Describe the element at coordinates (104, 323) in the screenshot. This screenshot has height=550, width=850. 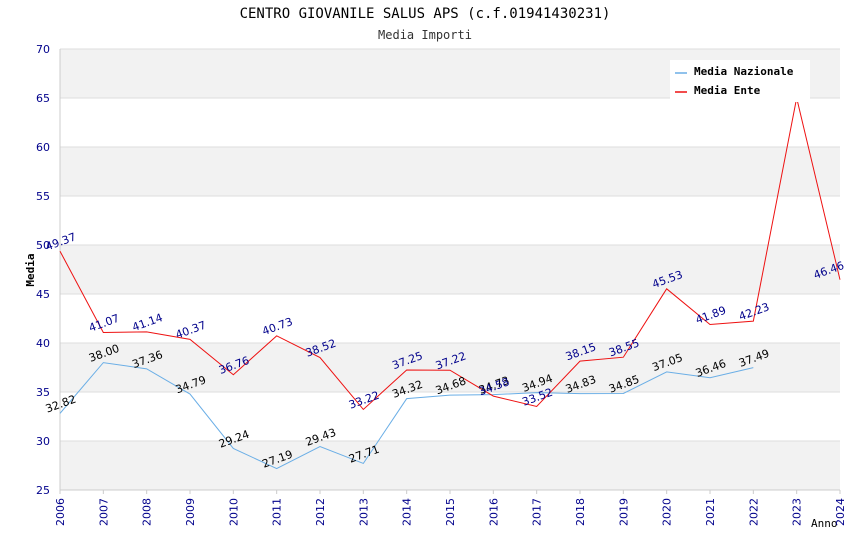
I see `data-label-ente: 41.07` at that location.